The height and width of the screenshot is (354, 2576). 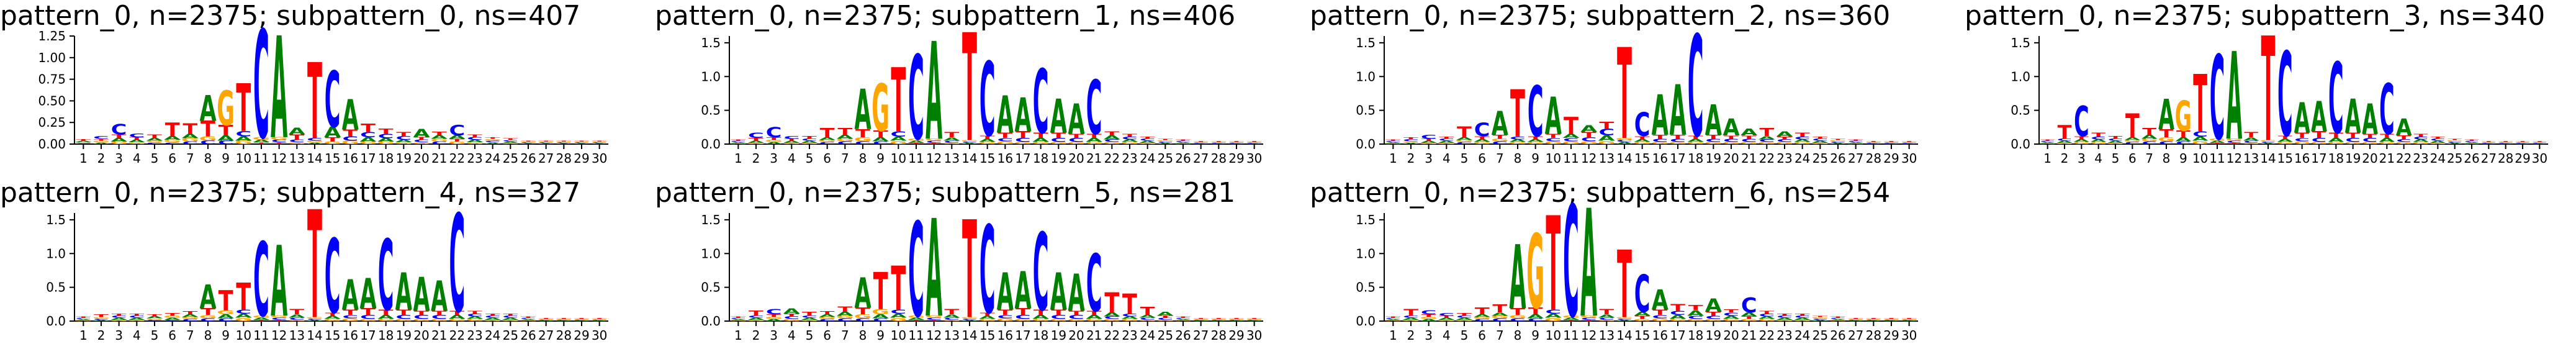 I want to click on x-tick-label: 5, so click(x=1465, y=336).